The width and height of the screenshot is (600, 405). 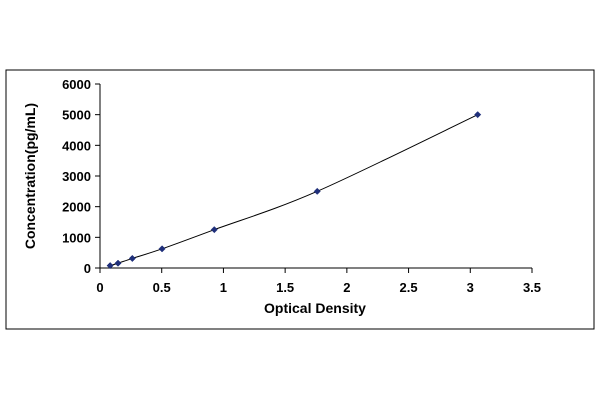 What do you see at coordinates (76, 207) in the screenshot?
I see `y-tick-label: 2000` at bounding box center [76, 207].